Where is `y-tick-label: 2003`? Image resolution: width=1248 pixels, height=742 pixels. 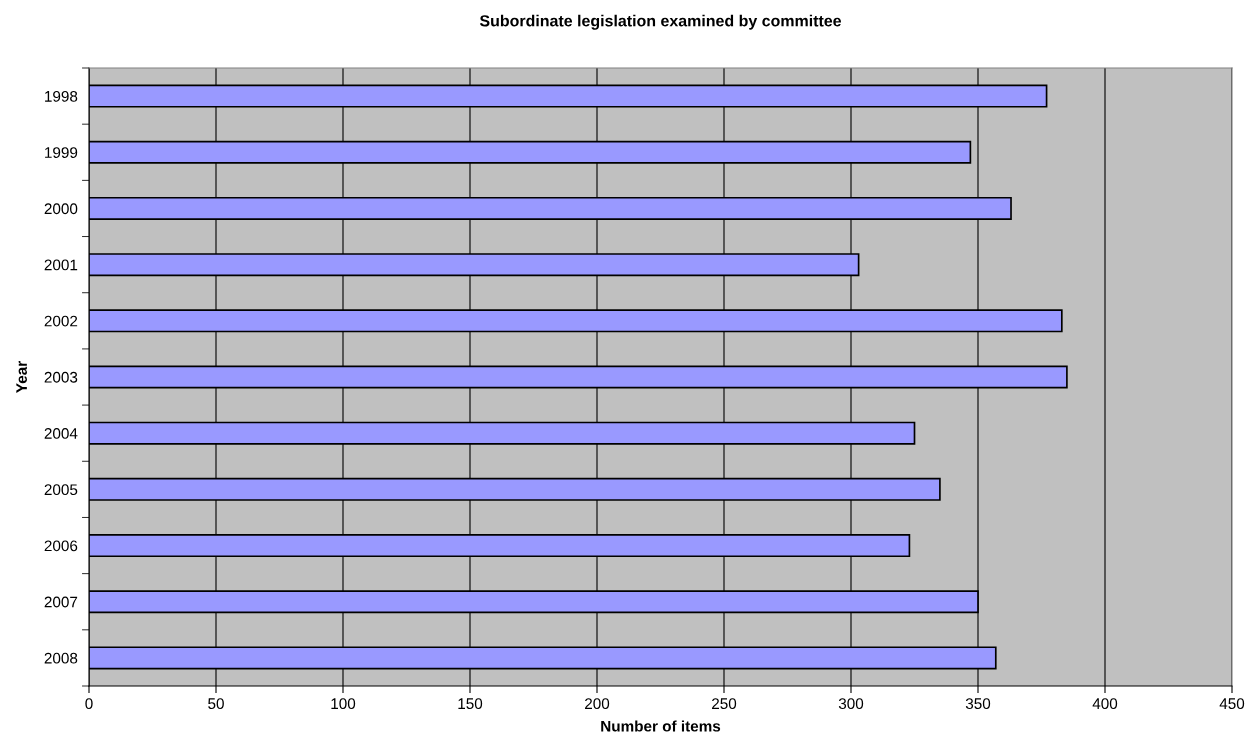
y-tick-label: 2003 is located at coordinates (61, 377).